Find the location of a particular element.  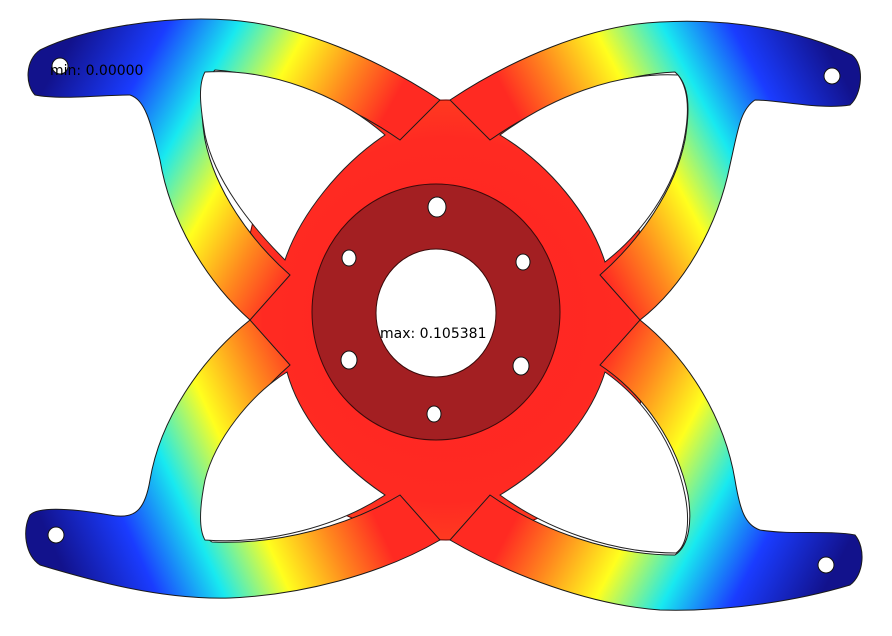

cutout-top-left is located at coordinates (292, 166).